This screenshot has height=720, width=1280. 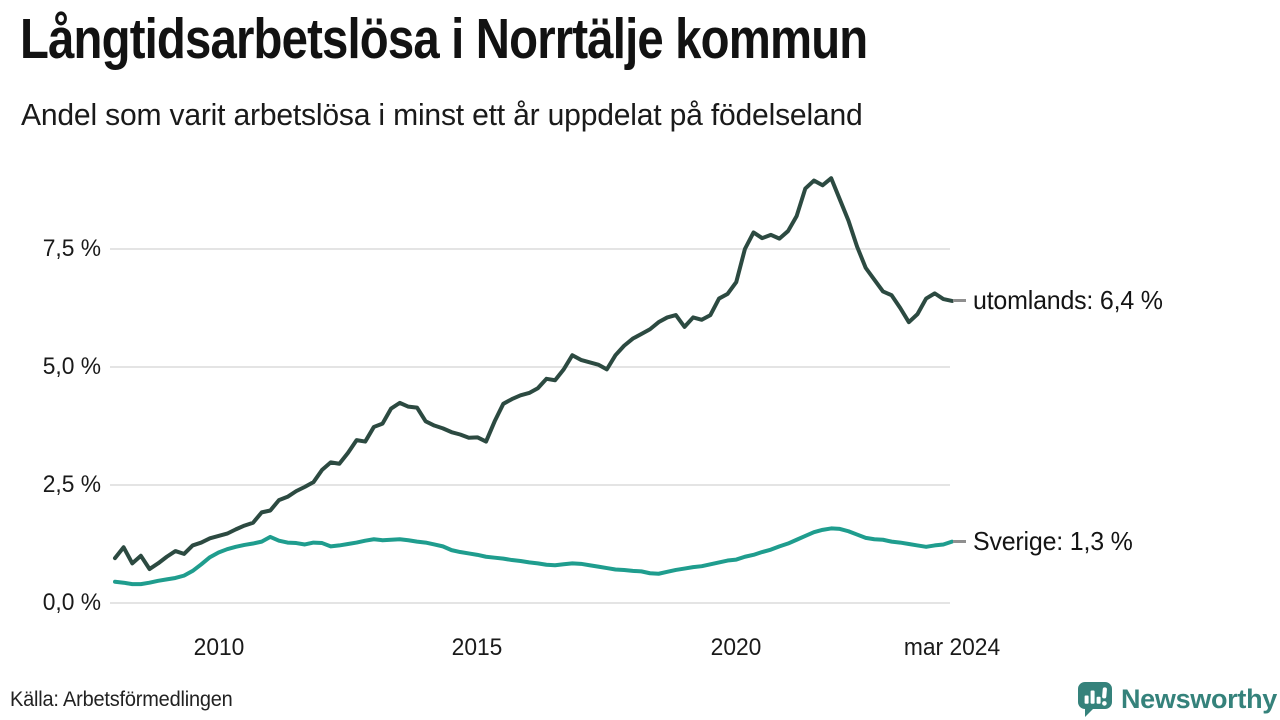 I want to click on series-line-Sverige, so click(x=533, y=556).